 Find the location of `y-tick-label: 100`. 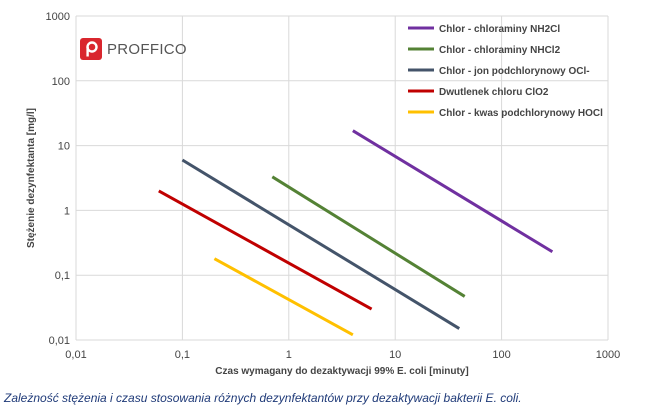

y-tick-label: 100 is located at coordinates (61, 82).